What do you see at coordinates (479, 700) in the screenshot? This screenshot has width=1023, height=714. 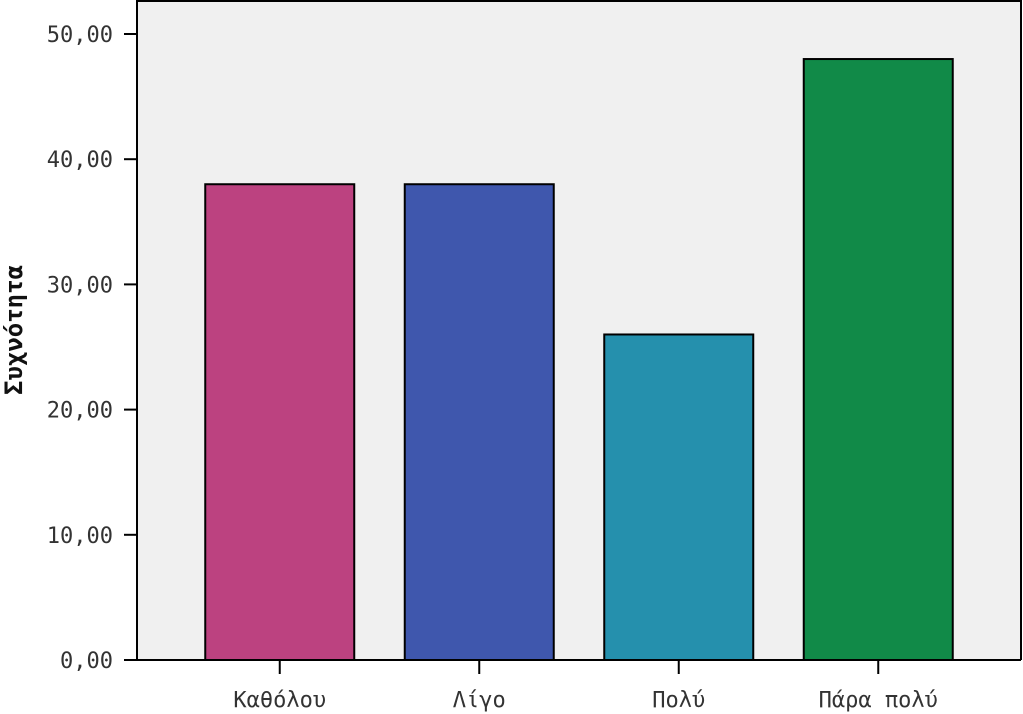 I see `x-tick-label: Λίγο` at bounding box center [479, 700].